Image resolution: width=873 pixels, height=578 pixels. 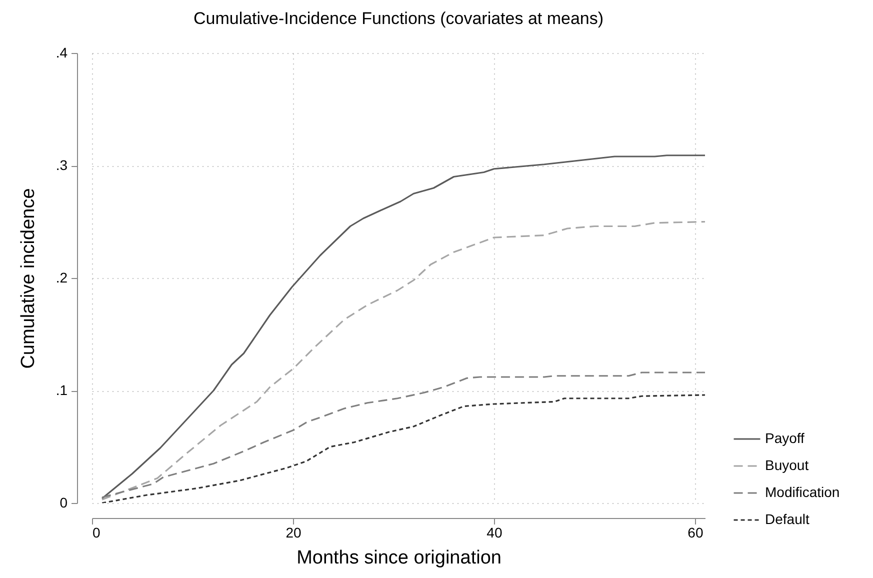 I want to click on y-tick-label: 0, so click(x=64, y=502).